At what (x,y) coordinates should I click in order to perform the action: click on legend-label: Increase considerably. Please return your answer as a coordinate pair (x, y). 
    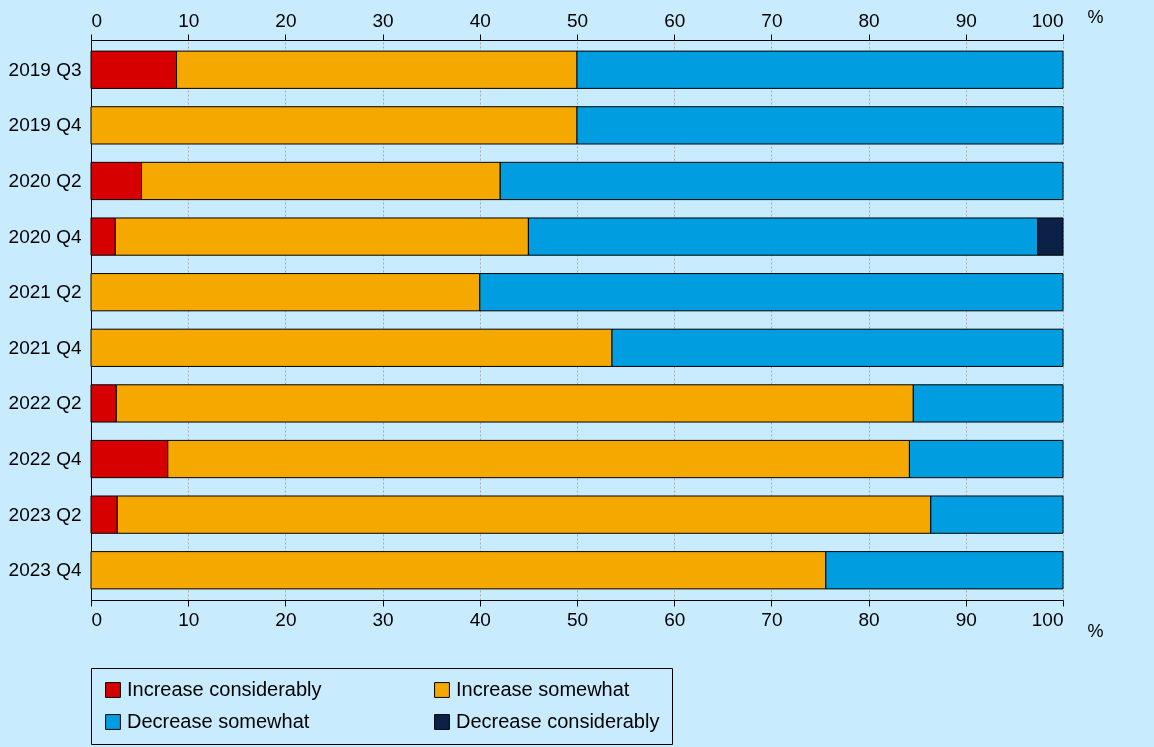
    Looking at the image, I should click on (224, 689).